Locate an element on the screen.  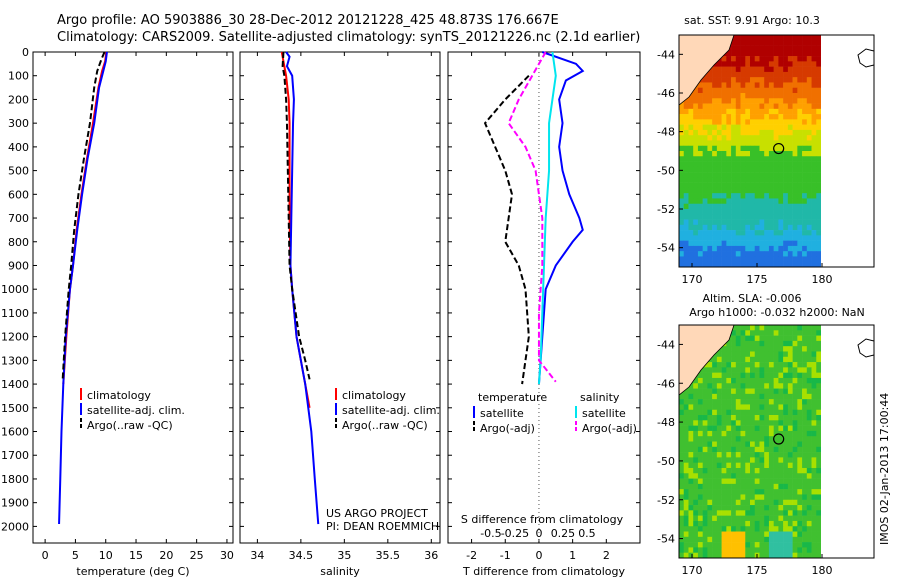
map-y-tick-label: -54 is located at coordinates (666, 248).